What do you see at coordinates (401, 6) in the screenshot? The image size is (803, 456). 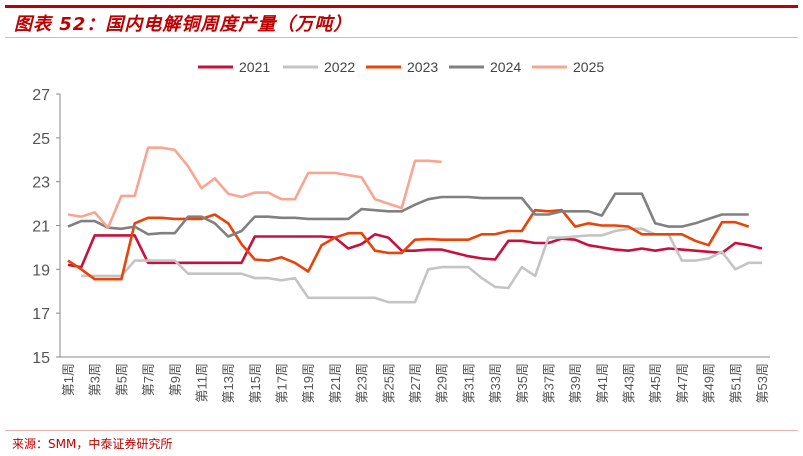 I see `top-rule` at bounding box center [401, 6].